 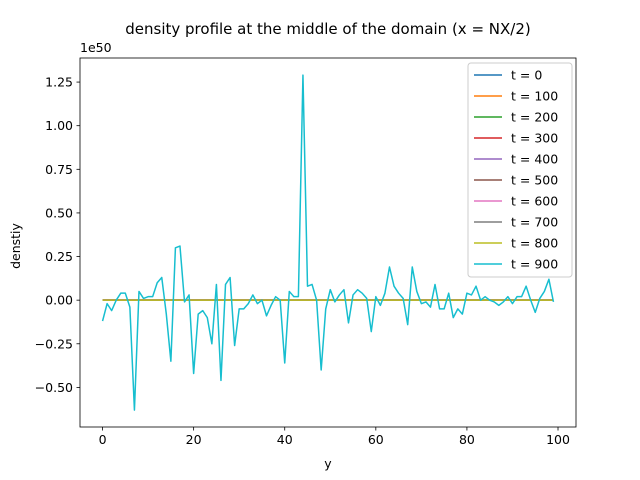 What do you see at coordinates (59, 169) in the screenshot?
I see `y-tick-label: 0.75` at bounding box center [59, 169].